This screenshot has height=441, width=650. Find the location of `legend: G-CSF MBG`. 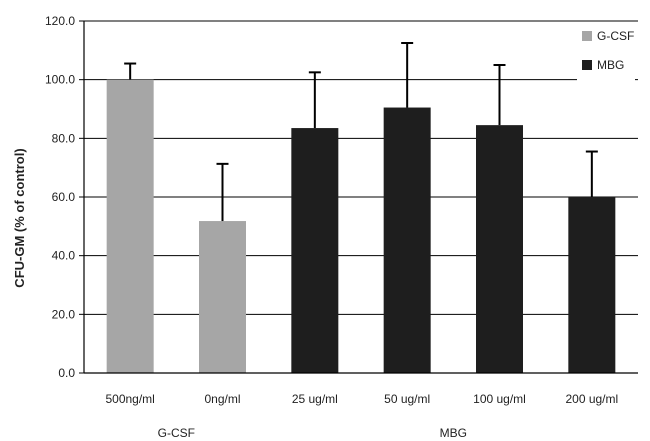

legend: G-CSF MBG is located at coordinates (606, 55).